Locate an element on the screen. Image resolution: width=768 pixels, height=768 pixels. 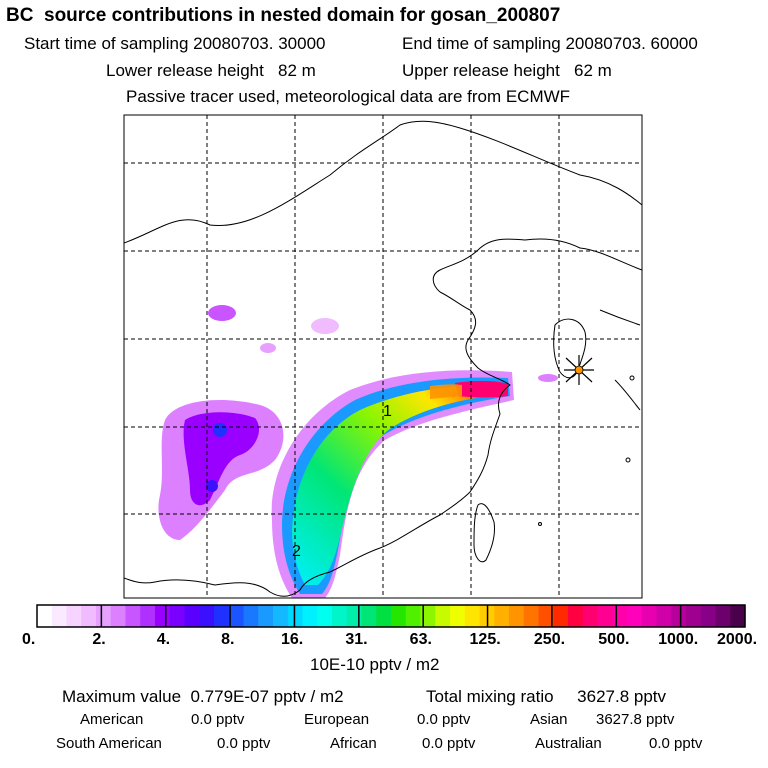
source-label-2: 2 is located at coordinates (296, 551).